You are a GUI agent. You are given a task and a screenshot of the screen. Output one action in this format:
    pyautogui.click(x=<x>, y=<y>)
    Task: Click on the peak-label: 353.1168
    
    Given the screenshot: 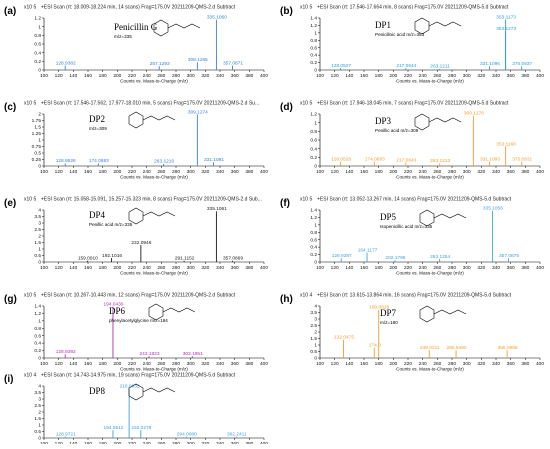 What is the action you would take?
    pyautogui.click(x=506, y=144)
    